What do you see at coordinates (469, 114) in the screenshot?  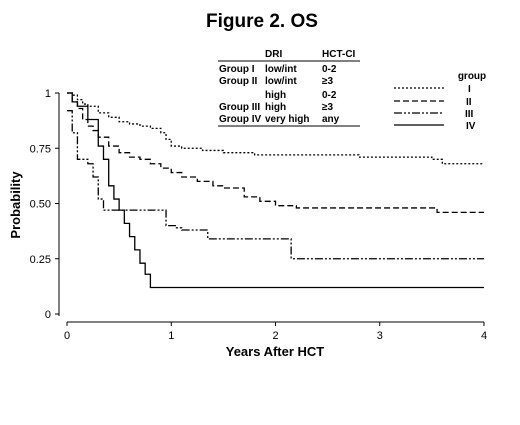 I see `legend-label-III: III` at bounding box center [469, 114].